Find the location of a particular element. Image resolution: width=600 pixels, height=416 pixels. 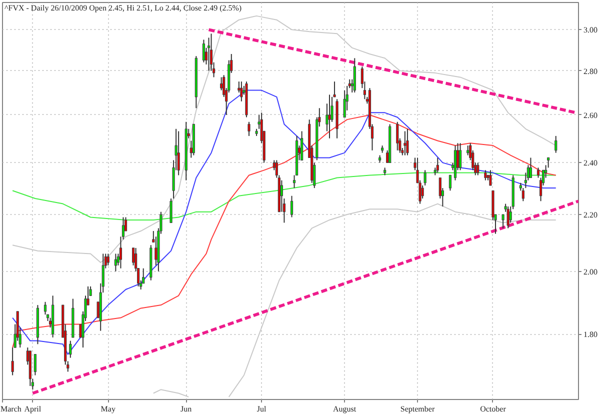

chart-title: ^FVX - Daily 26/10/2009 Open 2.45, Hi 2.51, Lo 2.44, Close 2.49 (2.5%) is located at coordinates (123, 8).